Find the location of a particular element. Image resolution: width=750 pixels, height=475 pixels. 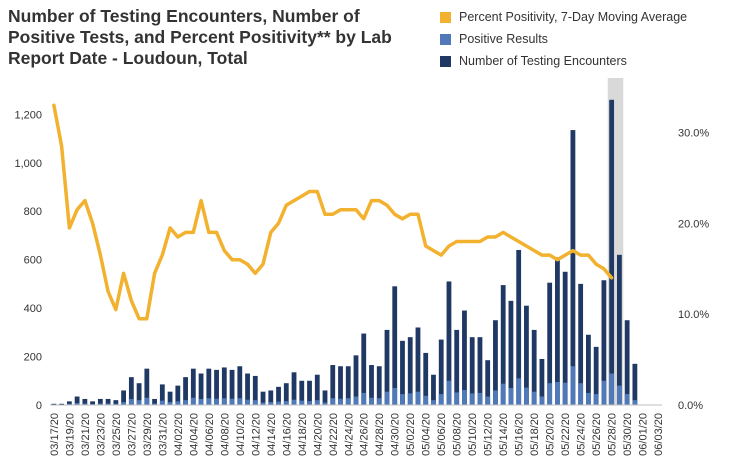

y-right-tick-label: 10.0% is located at coordinates (693, 315).